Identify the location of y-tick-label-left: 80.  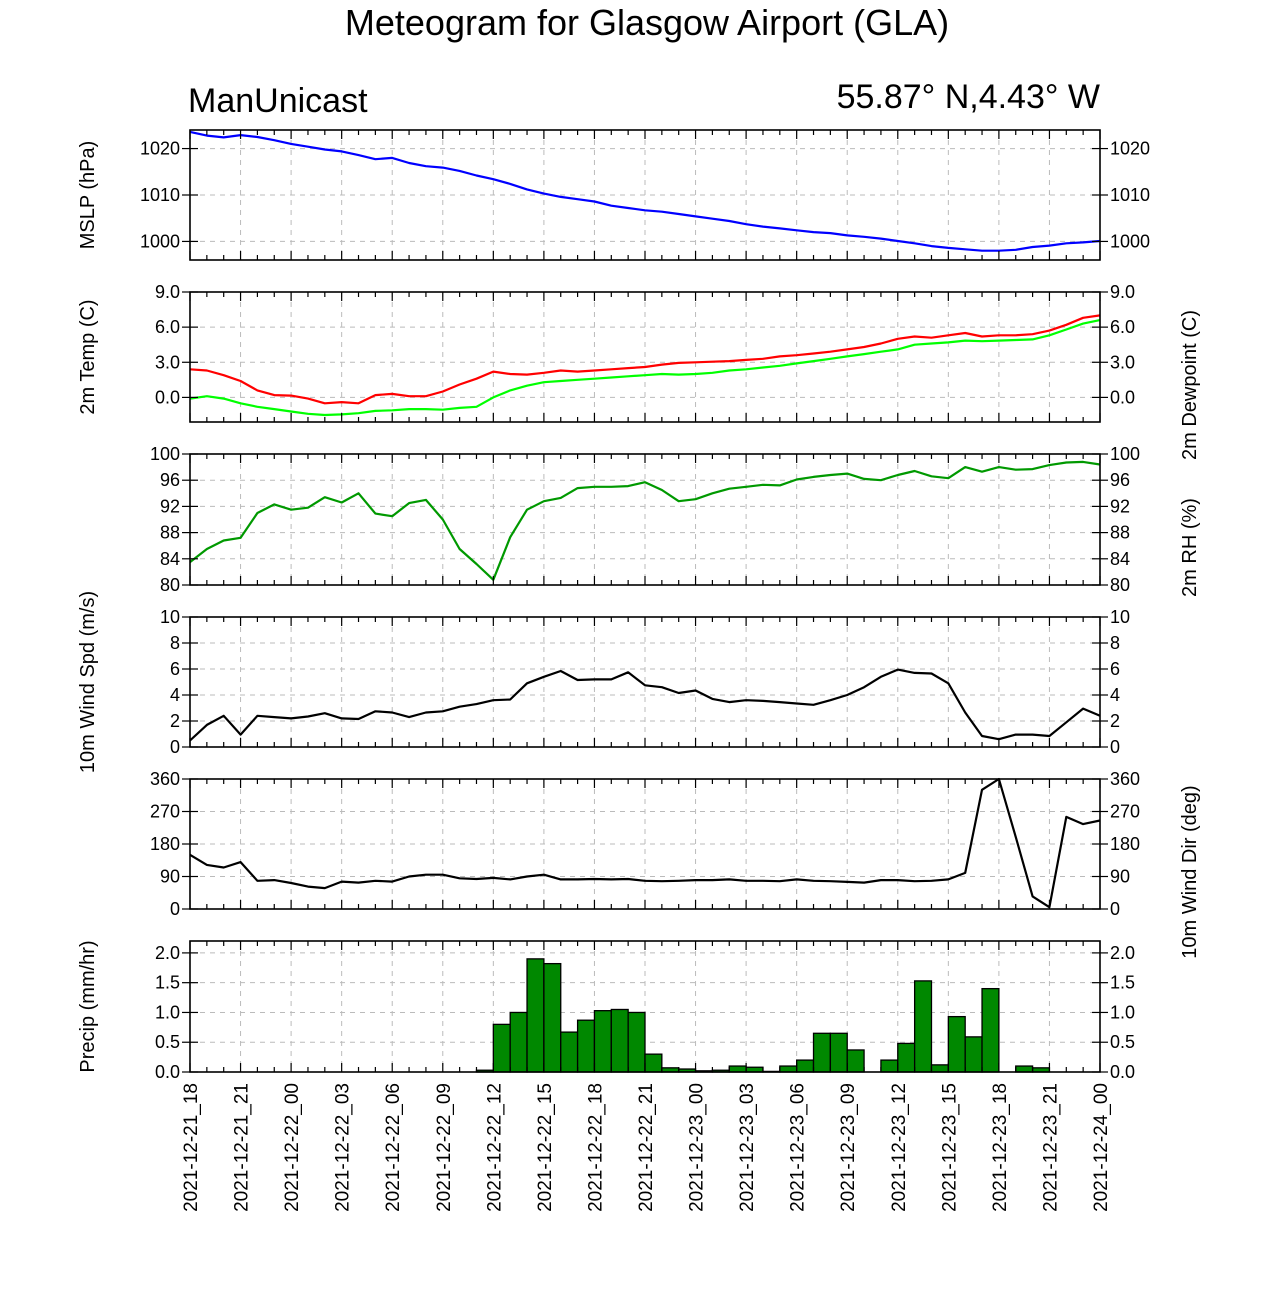
(170, 585).